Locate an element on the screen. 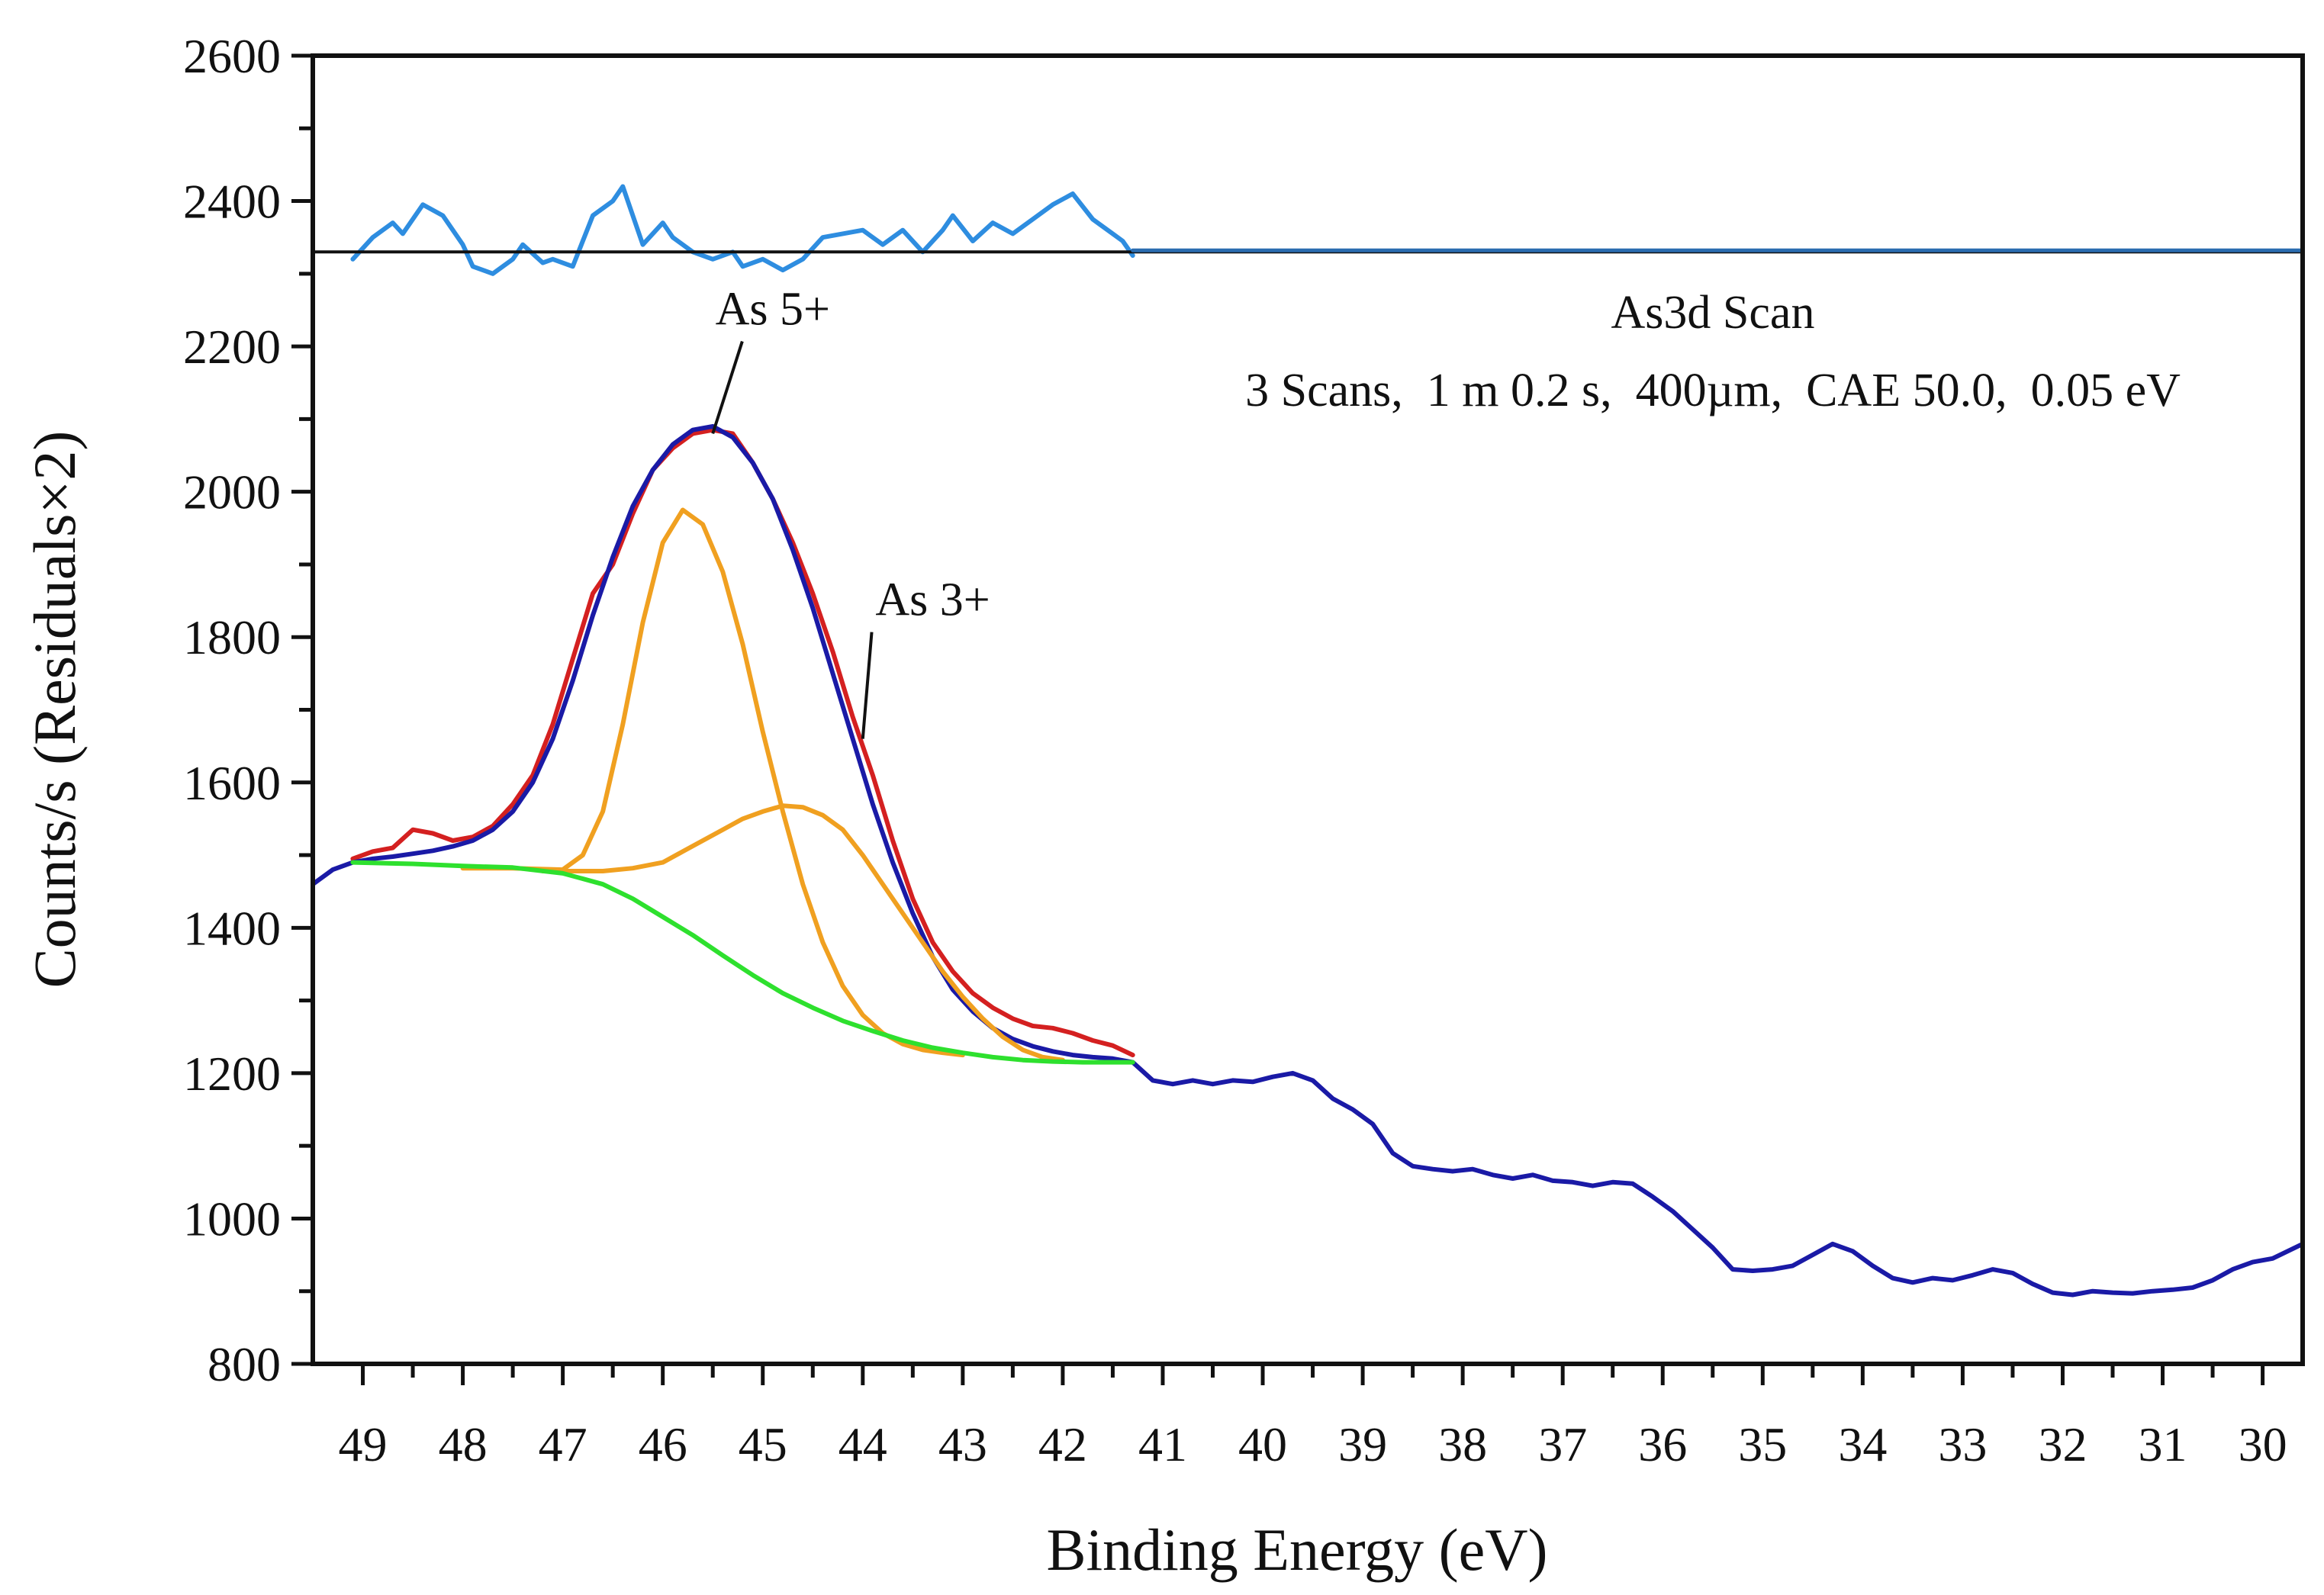 Image resolution: width=2324 pixels, height=1595 pixels. y-tick-label: 1600 is located at coordinates (232, 783).